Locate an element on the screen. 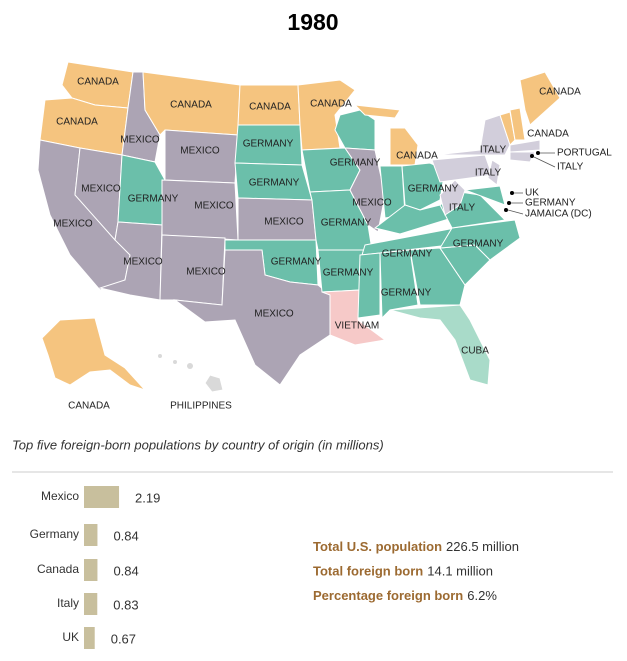  map-label: VIETNAM is located at coordinates (357, 326).